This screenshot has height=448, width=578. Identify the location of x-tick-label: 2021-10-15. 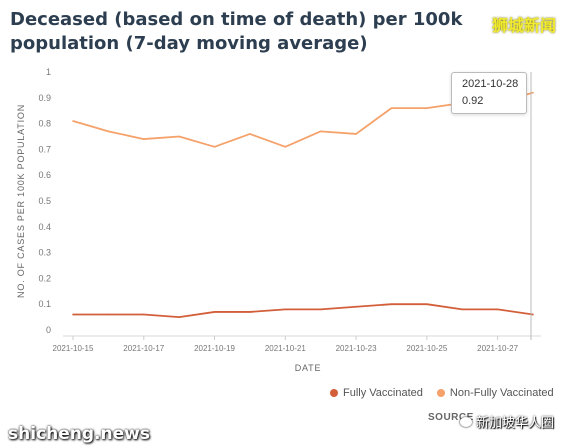
(73, 348).